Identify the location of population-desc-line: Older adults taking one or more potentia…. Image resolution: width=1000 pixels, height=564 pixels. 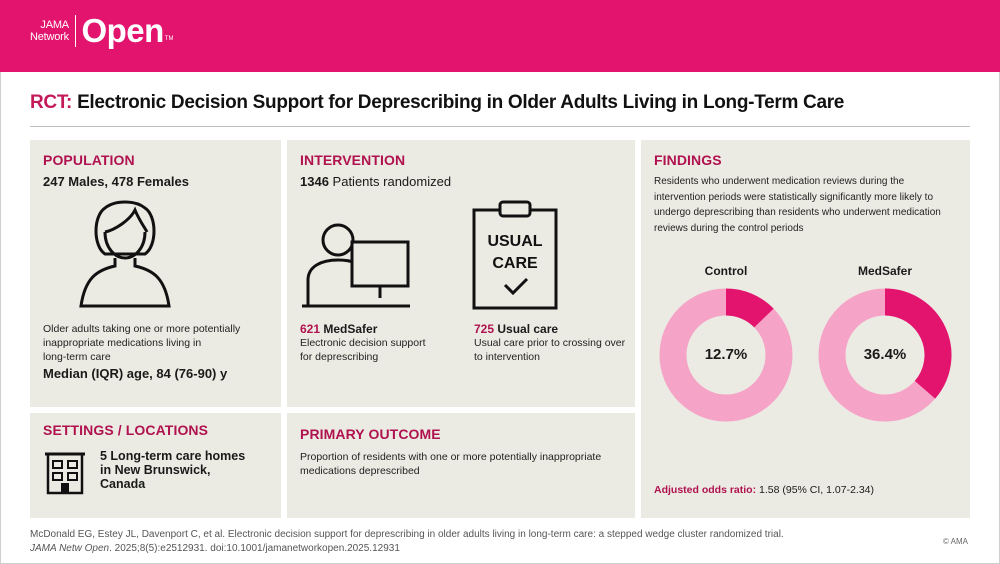
(142, 329).